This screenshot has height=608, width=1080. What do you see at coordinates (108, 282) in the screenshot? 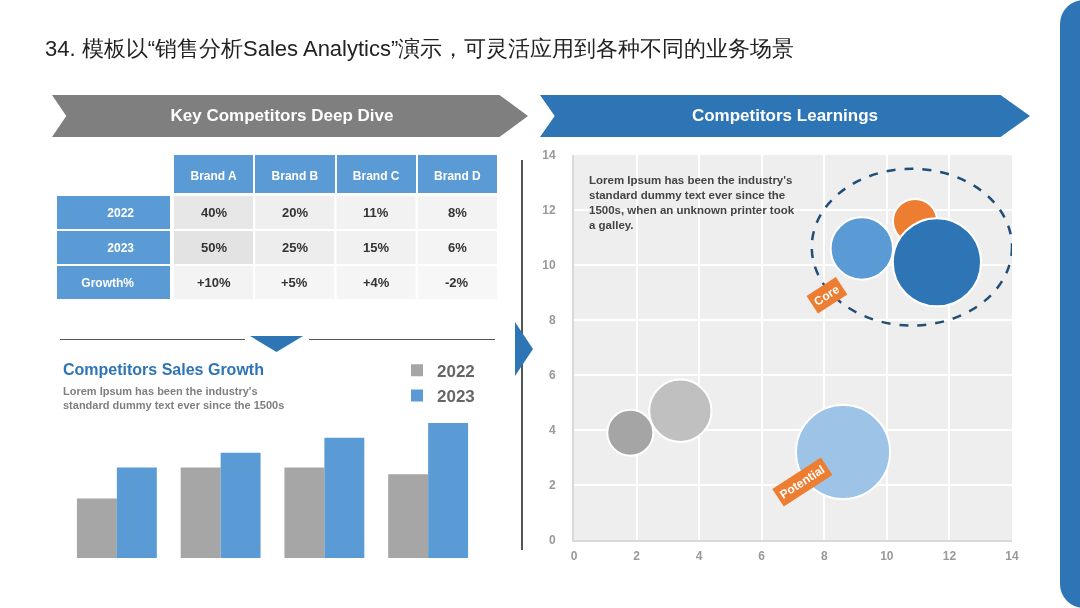
I see `y-tick-label: Growth%` at bounding box center [108, 282].